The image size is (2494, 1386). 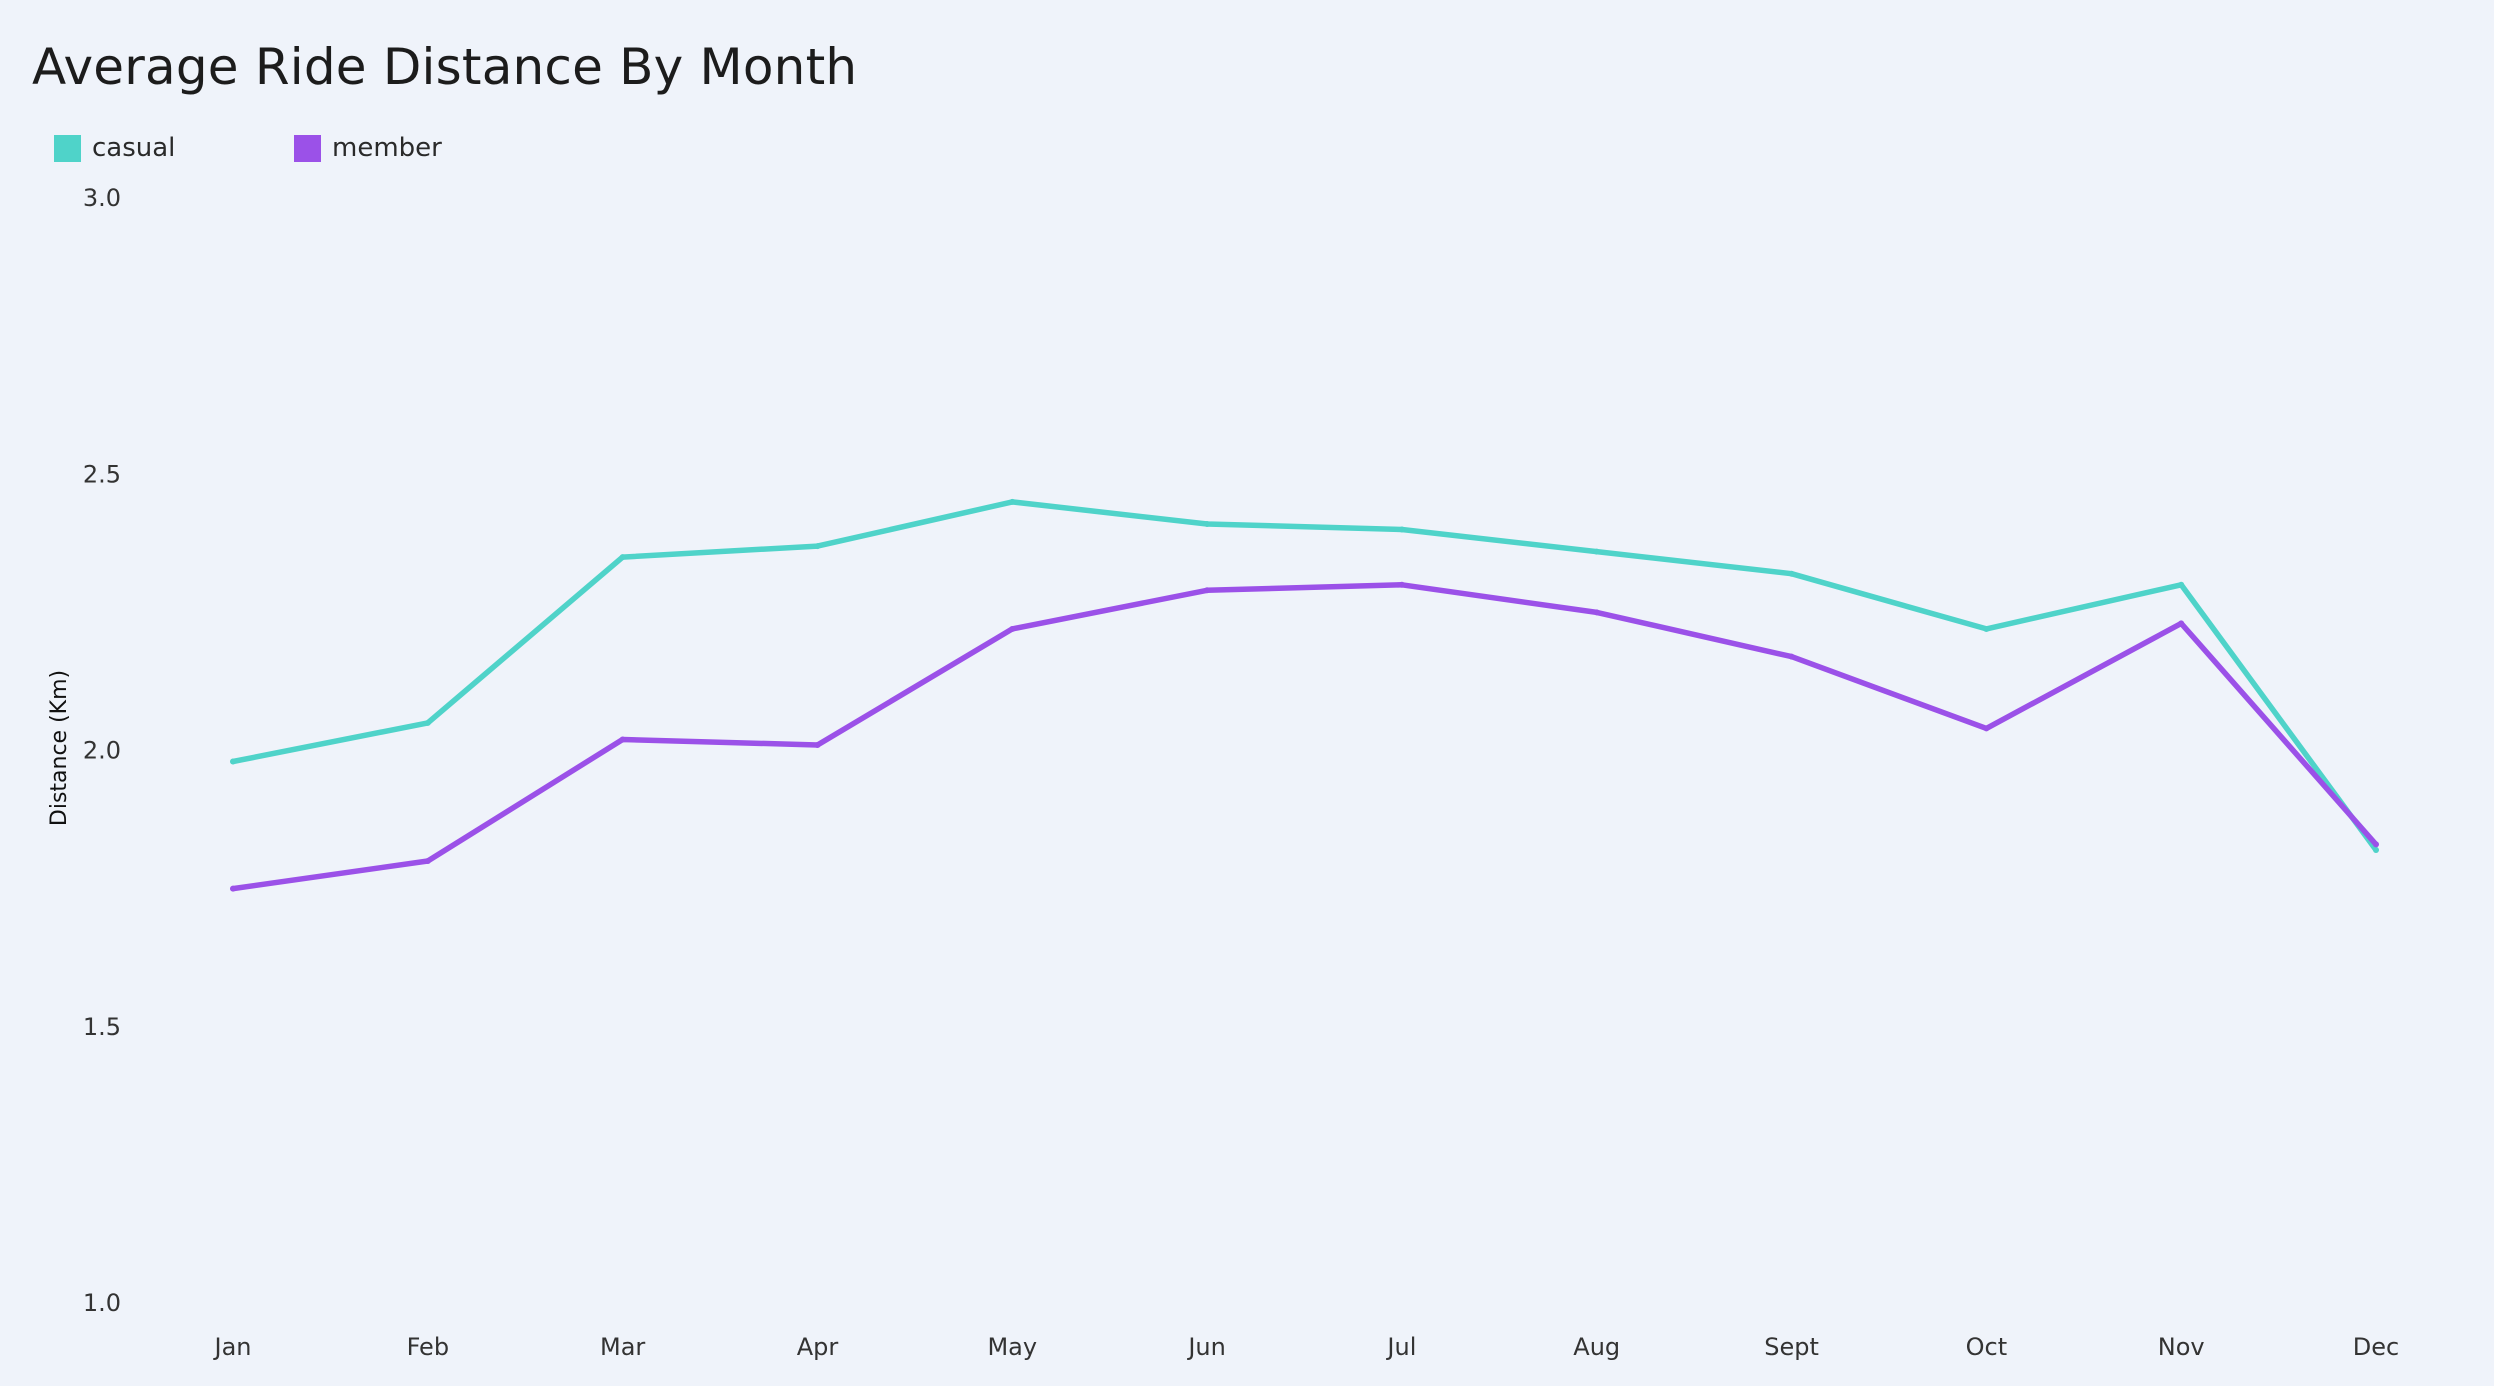 I want to click on x-tick-label: Aug, so click(x=1596, y=1347).